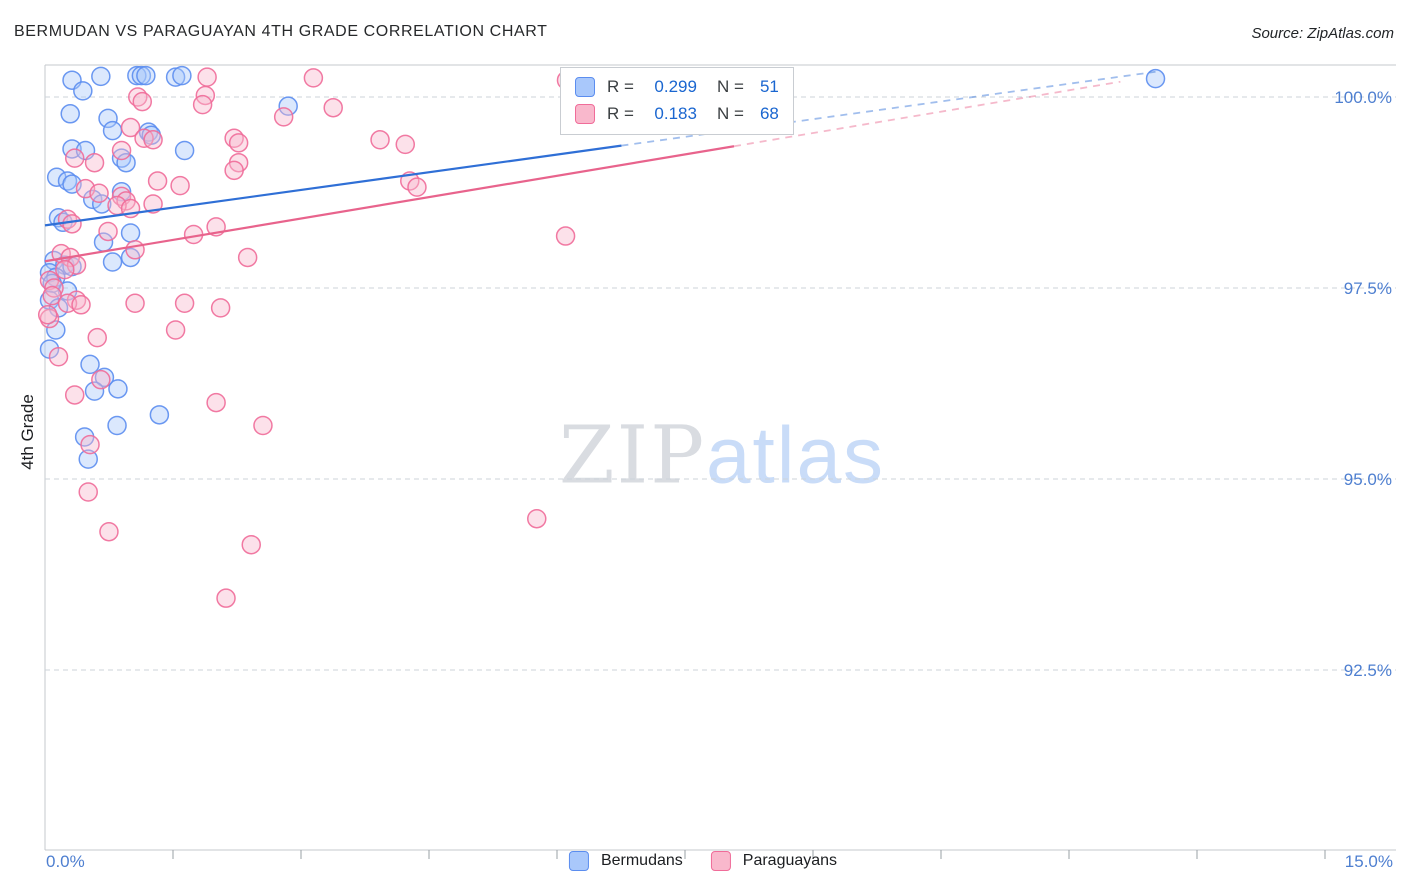 The image size is (1406, 892). I want to click on correlation-legend-box: R = 0.299 N = 51 R = 0.183 N = 68, so click(677, 101).